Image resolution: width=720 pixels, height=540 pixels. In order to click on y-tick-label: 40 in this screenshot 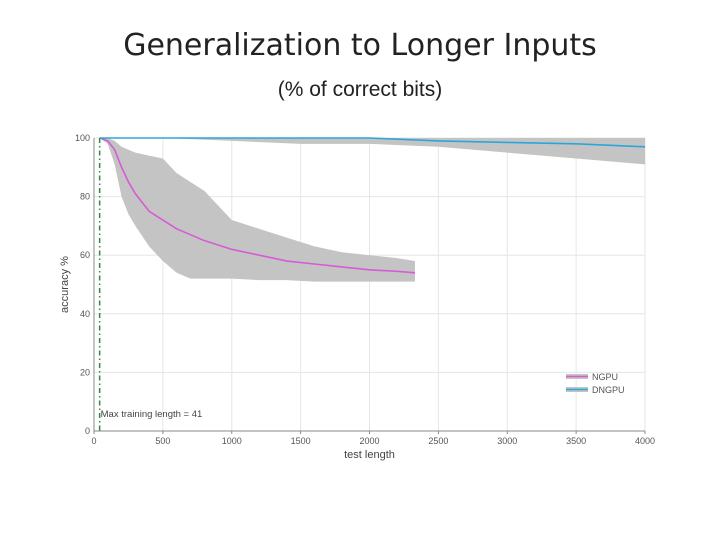, I will do `click(85, 314)`.